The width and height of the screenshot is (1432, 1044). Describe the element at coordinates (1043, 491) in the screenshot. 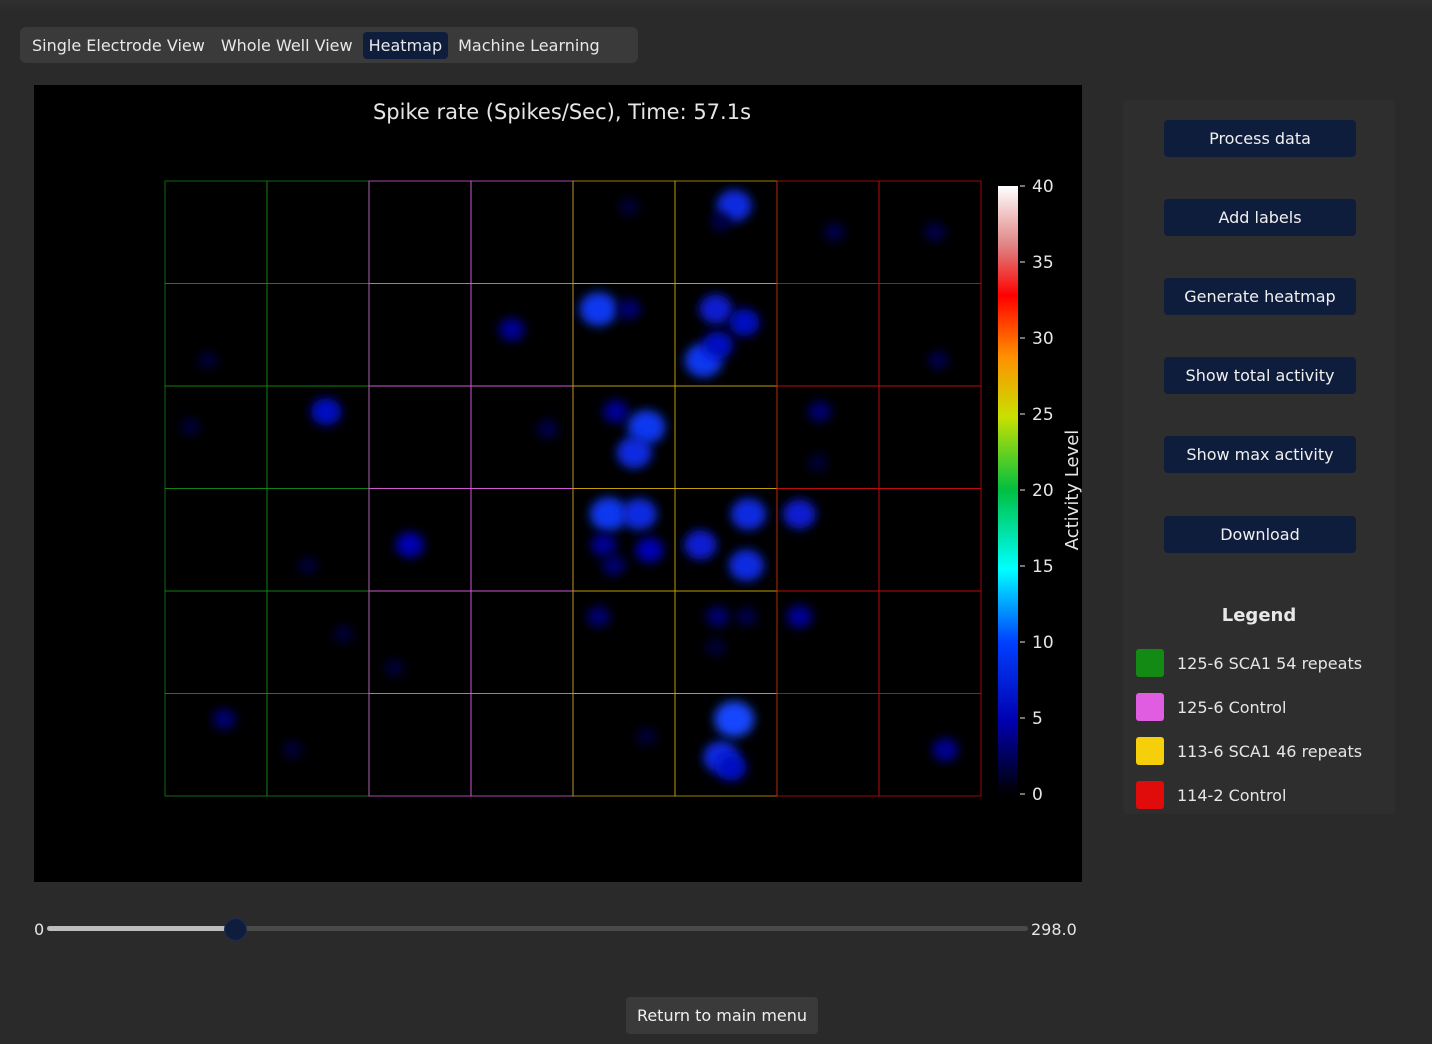

I see `colorbar-tick-label: 20` at that location.